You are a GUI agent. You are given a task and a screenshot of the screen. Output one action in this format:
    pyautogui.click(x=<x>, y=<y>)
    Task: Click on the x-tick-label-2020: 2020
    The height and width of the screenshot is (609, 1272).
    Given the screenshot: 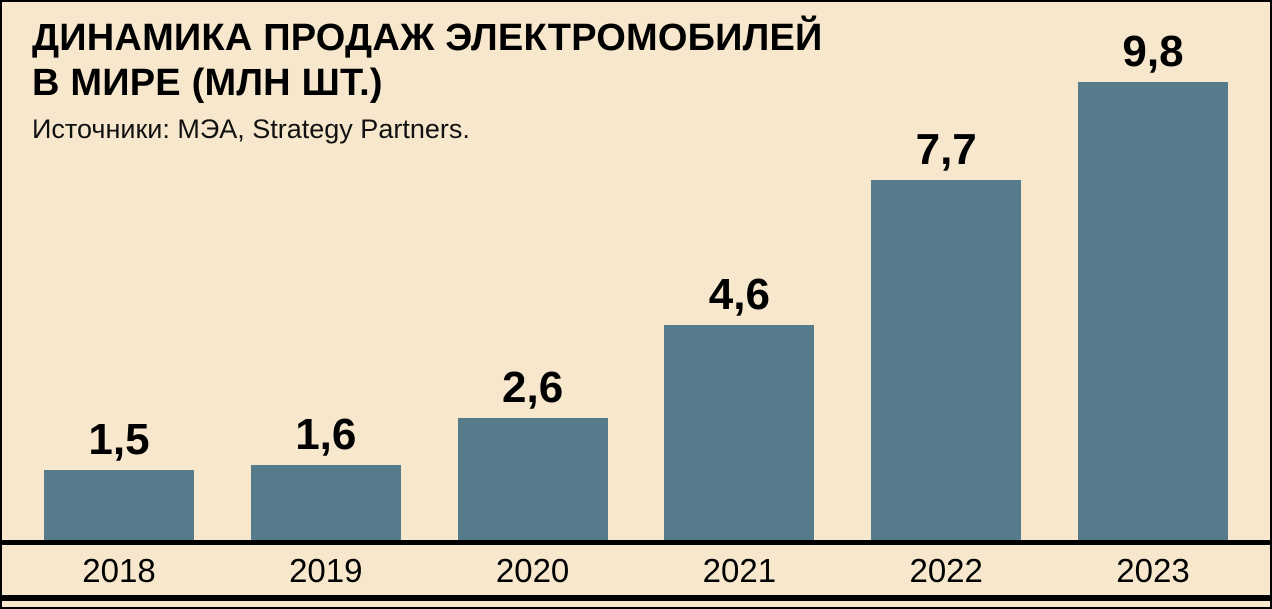 What is the action you would take?
    pyautogui.click(x=532, y=570)
    